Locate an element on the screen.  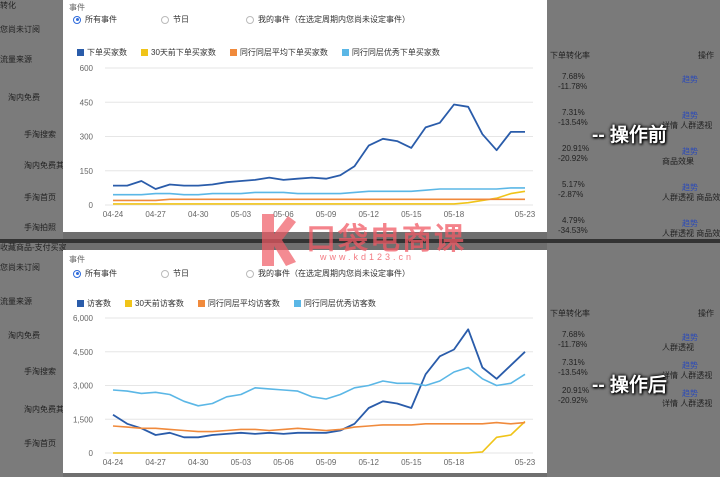
legend-item: 同行同层优秀下单买家数 is located at coordinates (390, 52).